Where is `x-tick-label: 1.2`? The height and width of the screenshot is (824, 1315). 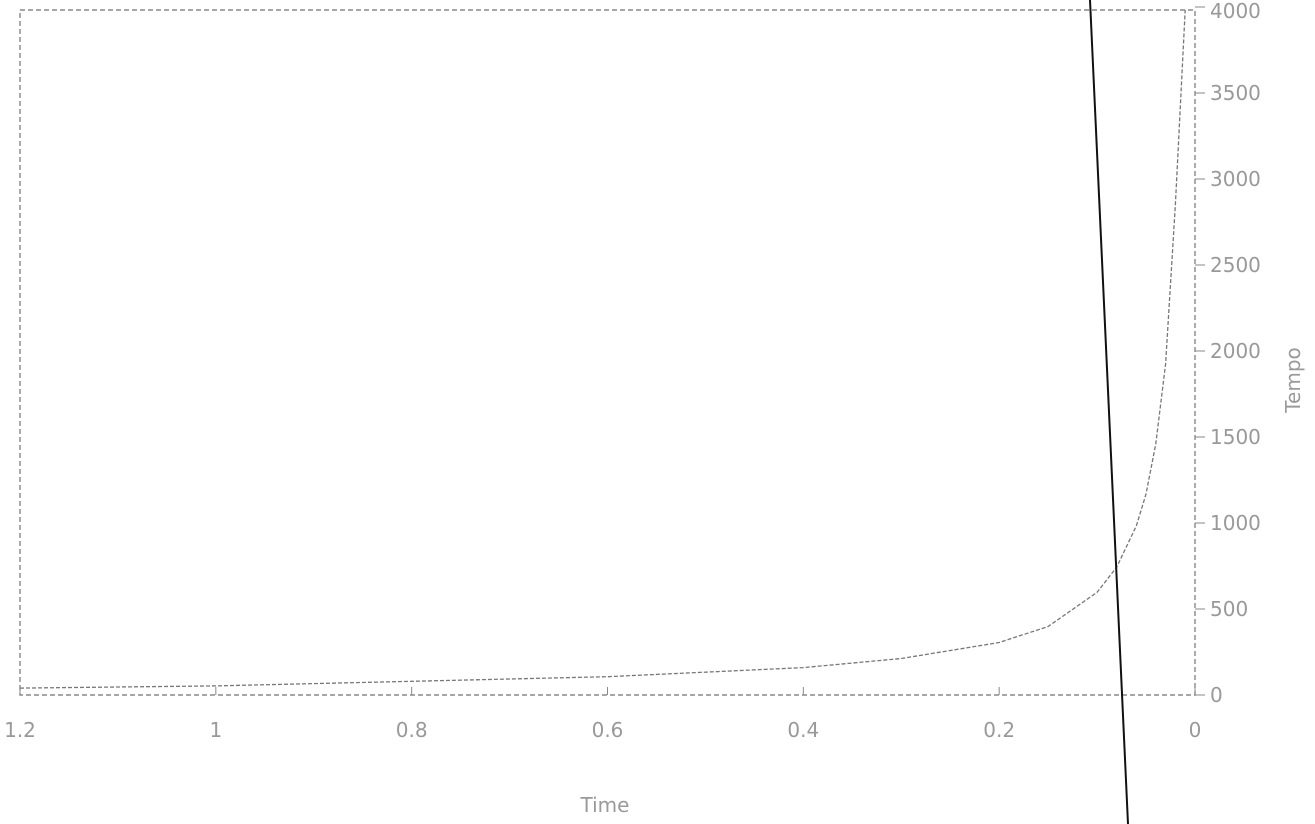 x-tick-label: 1.2 is located at coordinates (20, 730).